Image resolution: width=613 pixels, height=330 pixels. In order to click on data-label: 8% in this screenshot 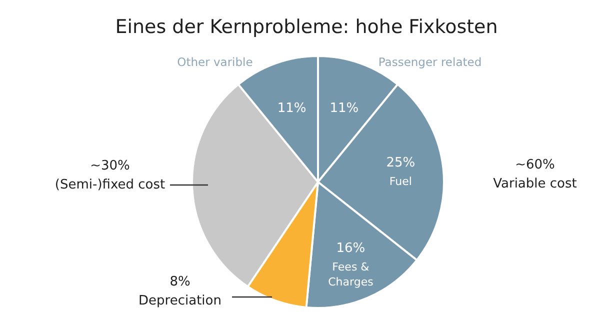, I will do `click(180, 282)`.